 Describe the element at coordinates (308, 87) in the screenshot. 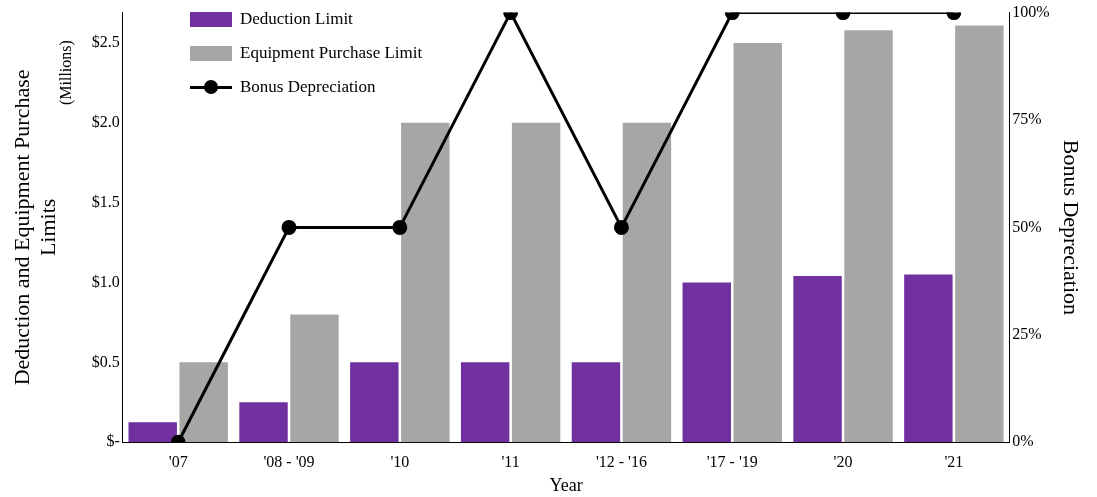

I see `legend-label: Bonus Depreciation` at that location.